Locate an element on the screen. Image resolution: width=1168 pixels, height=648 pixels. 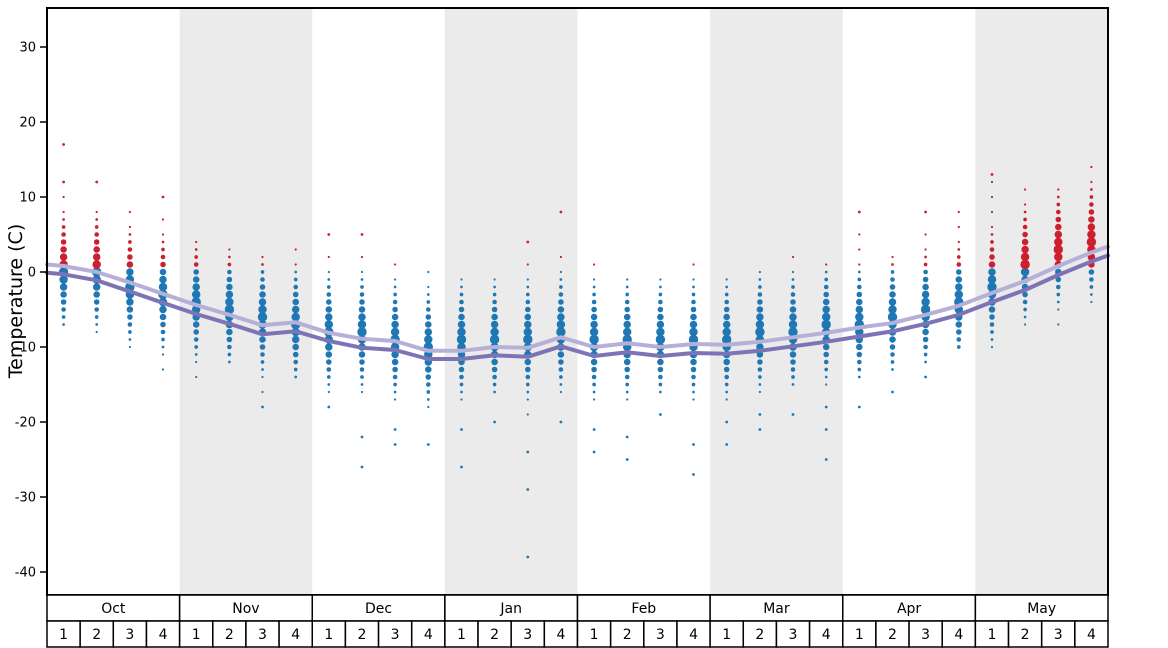
y-tick-label: 10 is located at coordinates (27, 198).